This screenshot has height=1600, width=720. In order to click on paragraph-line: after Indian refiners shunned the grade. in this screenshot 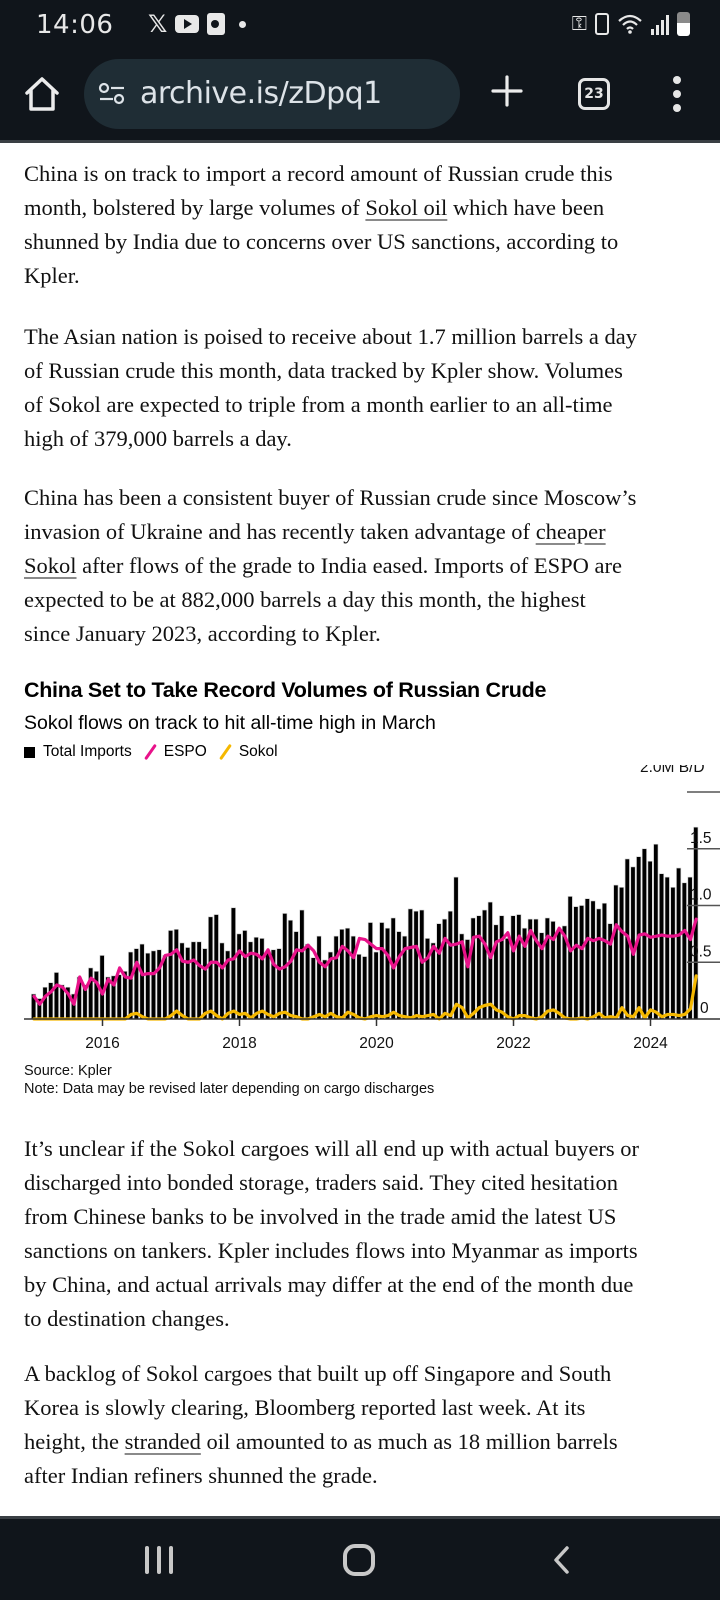, I will do `click(372, 1476)`.